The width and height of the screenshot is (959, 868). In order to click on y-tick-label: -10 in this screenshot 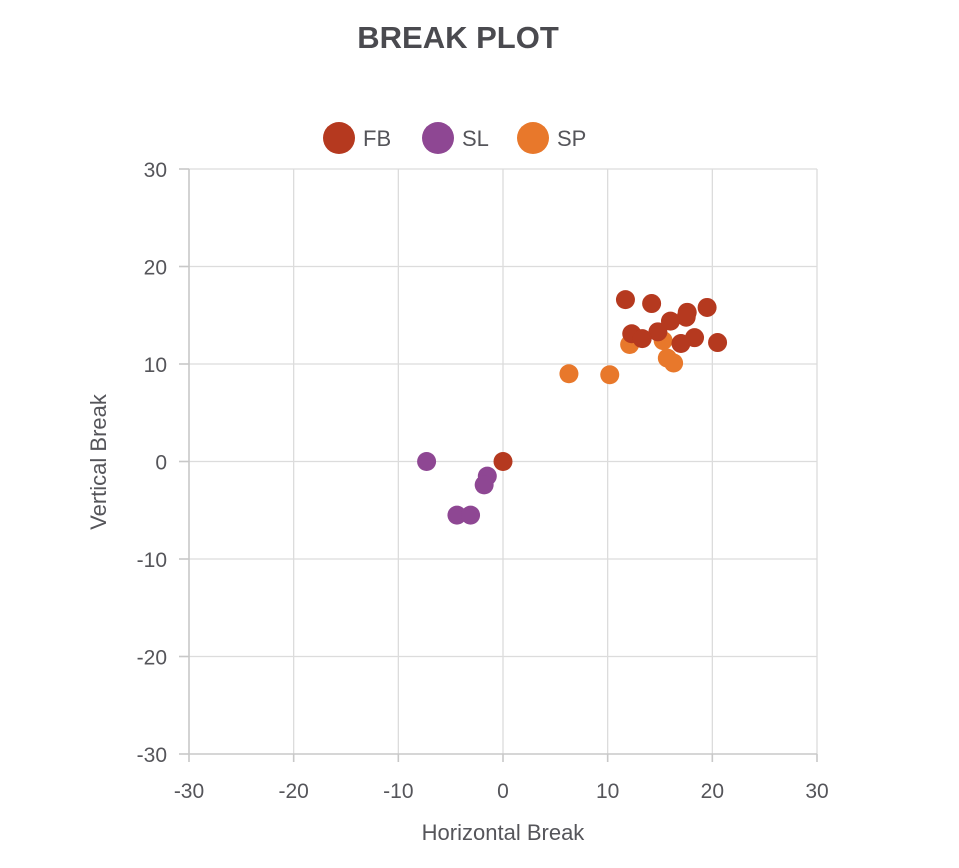, I will do `click(152, 560)`.